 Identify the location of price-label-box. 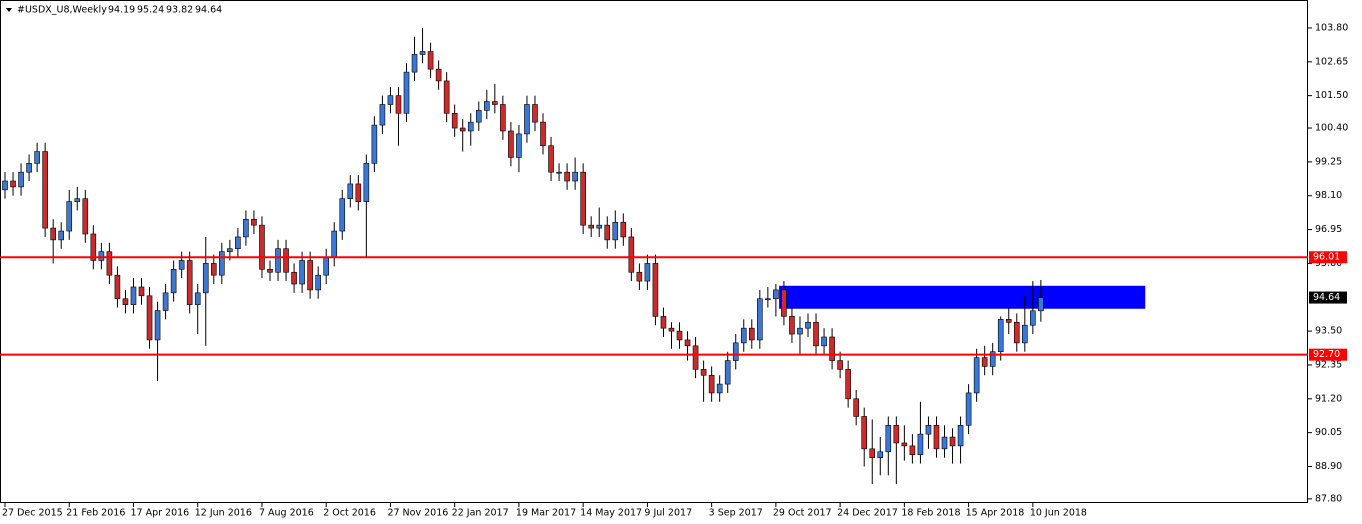
(1328, 257).